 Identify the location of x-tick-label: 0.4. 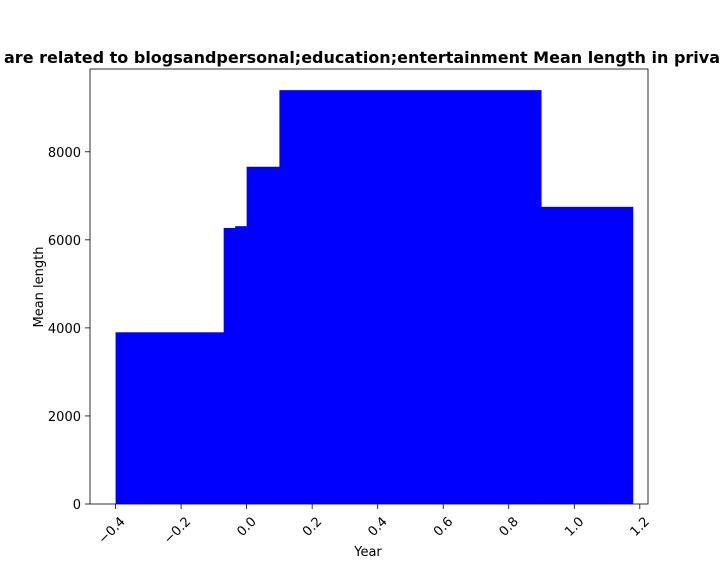
(377, 526).